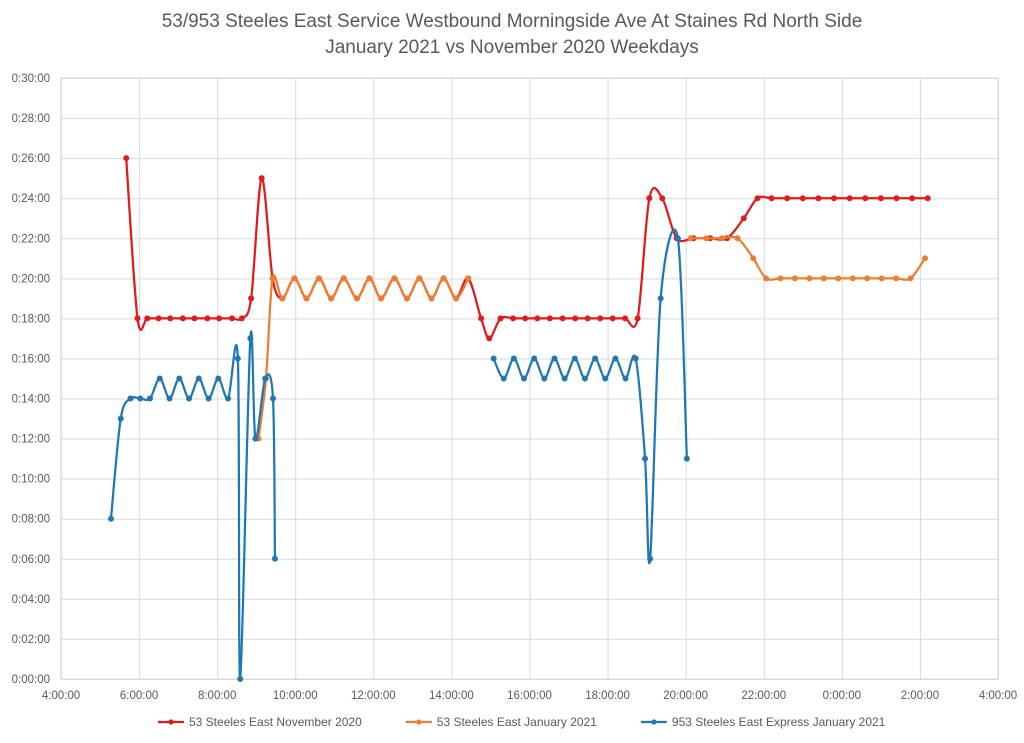  Describe the element at coordinates (31, 159) in the screenshot. I see `y-tick-label: 0:26:00` at that location.